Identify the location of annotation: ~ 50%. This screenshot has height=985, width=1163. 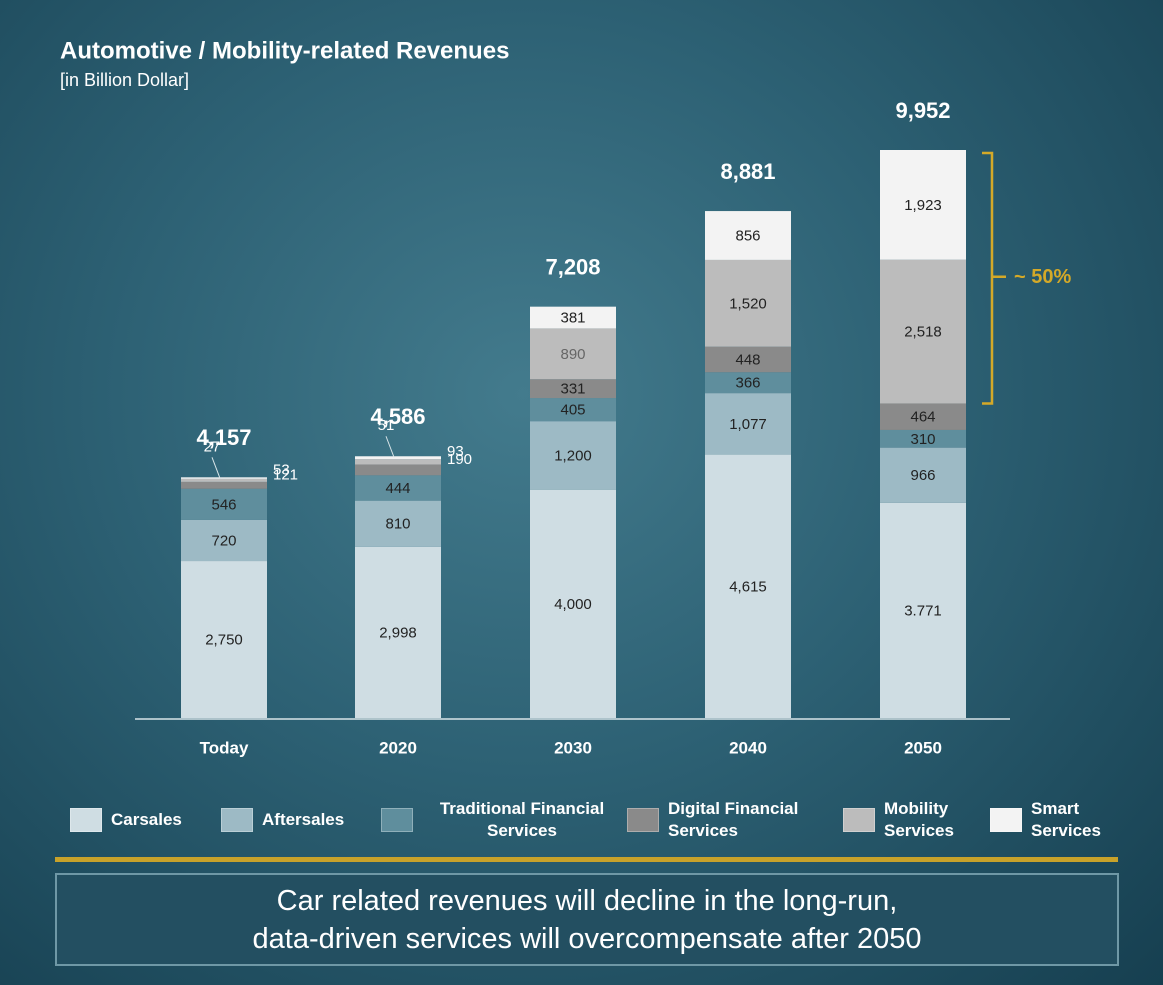
(1042, 277).